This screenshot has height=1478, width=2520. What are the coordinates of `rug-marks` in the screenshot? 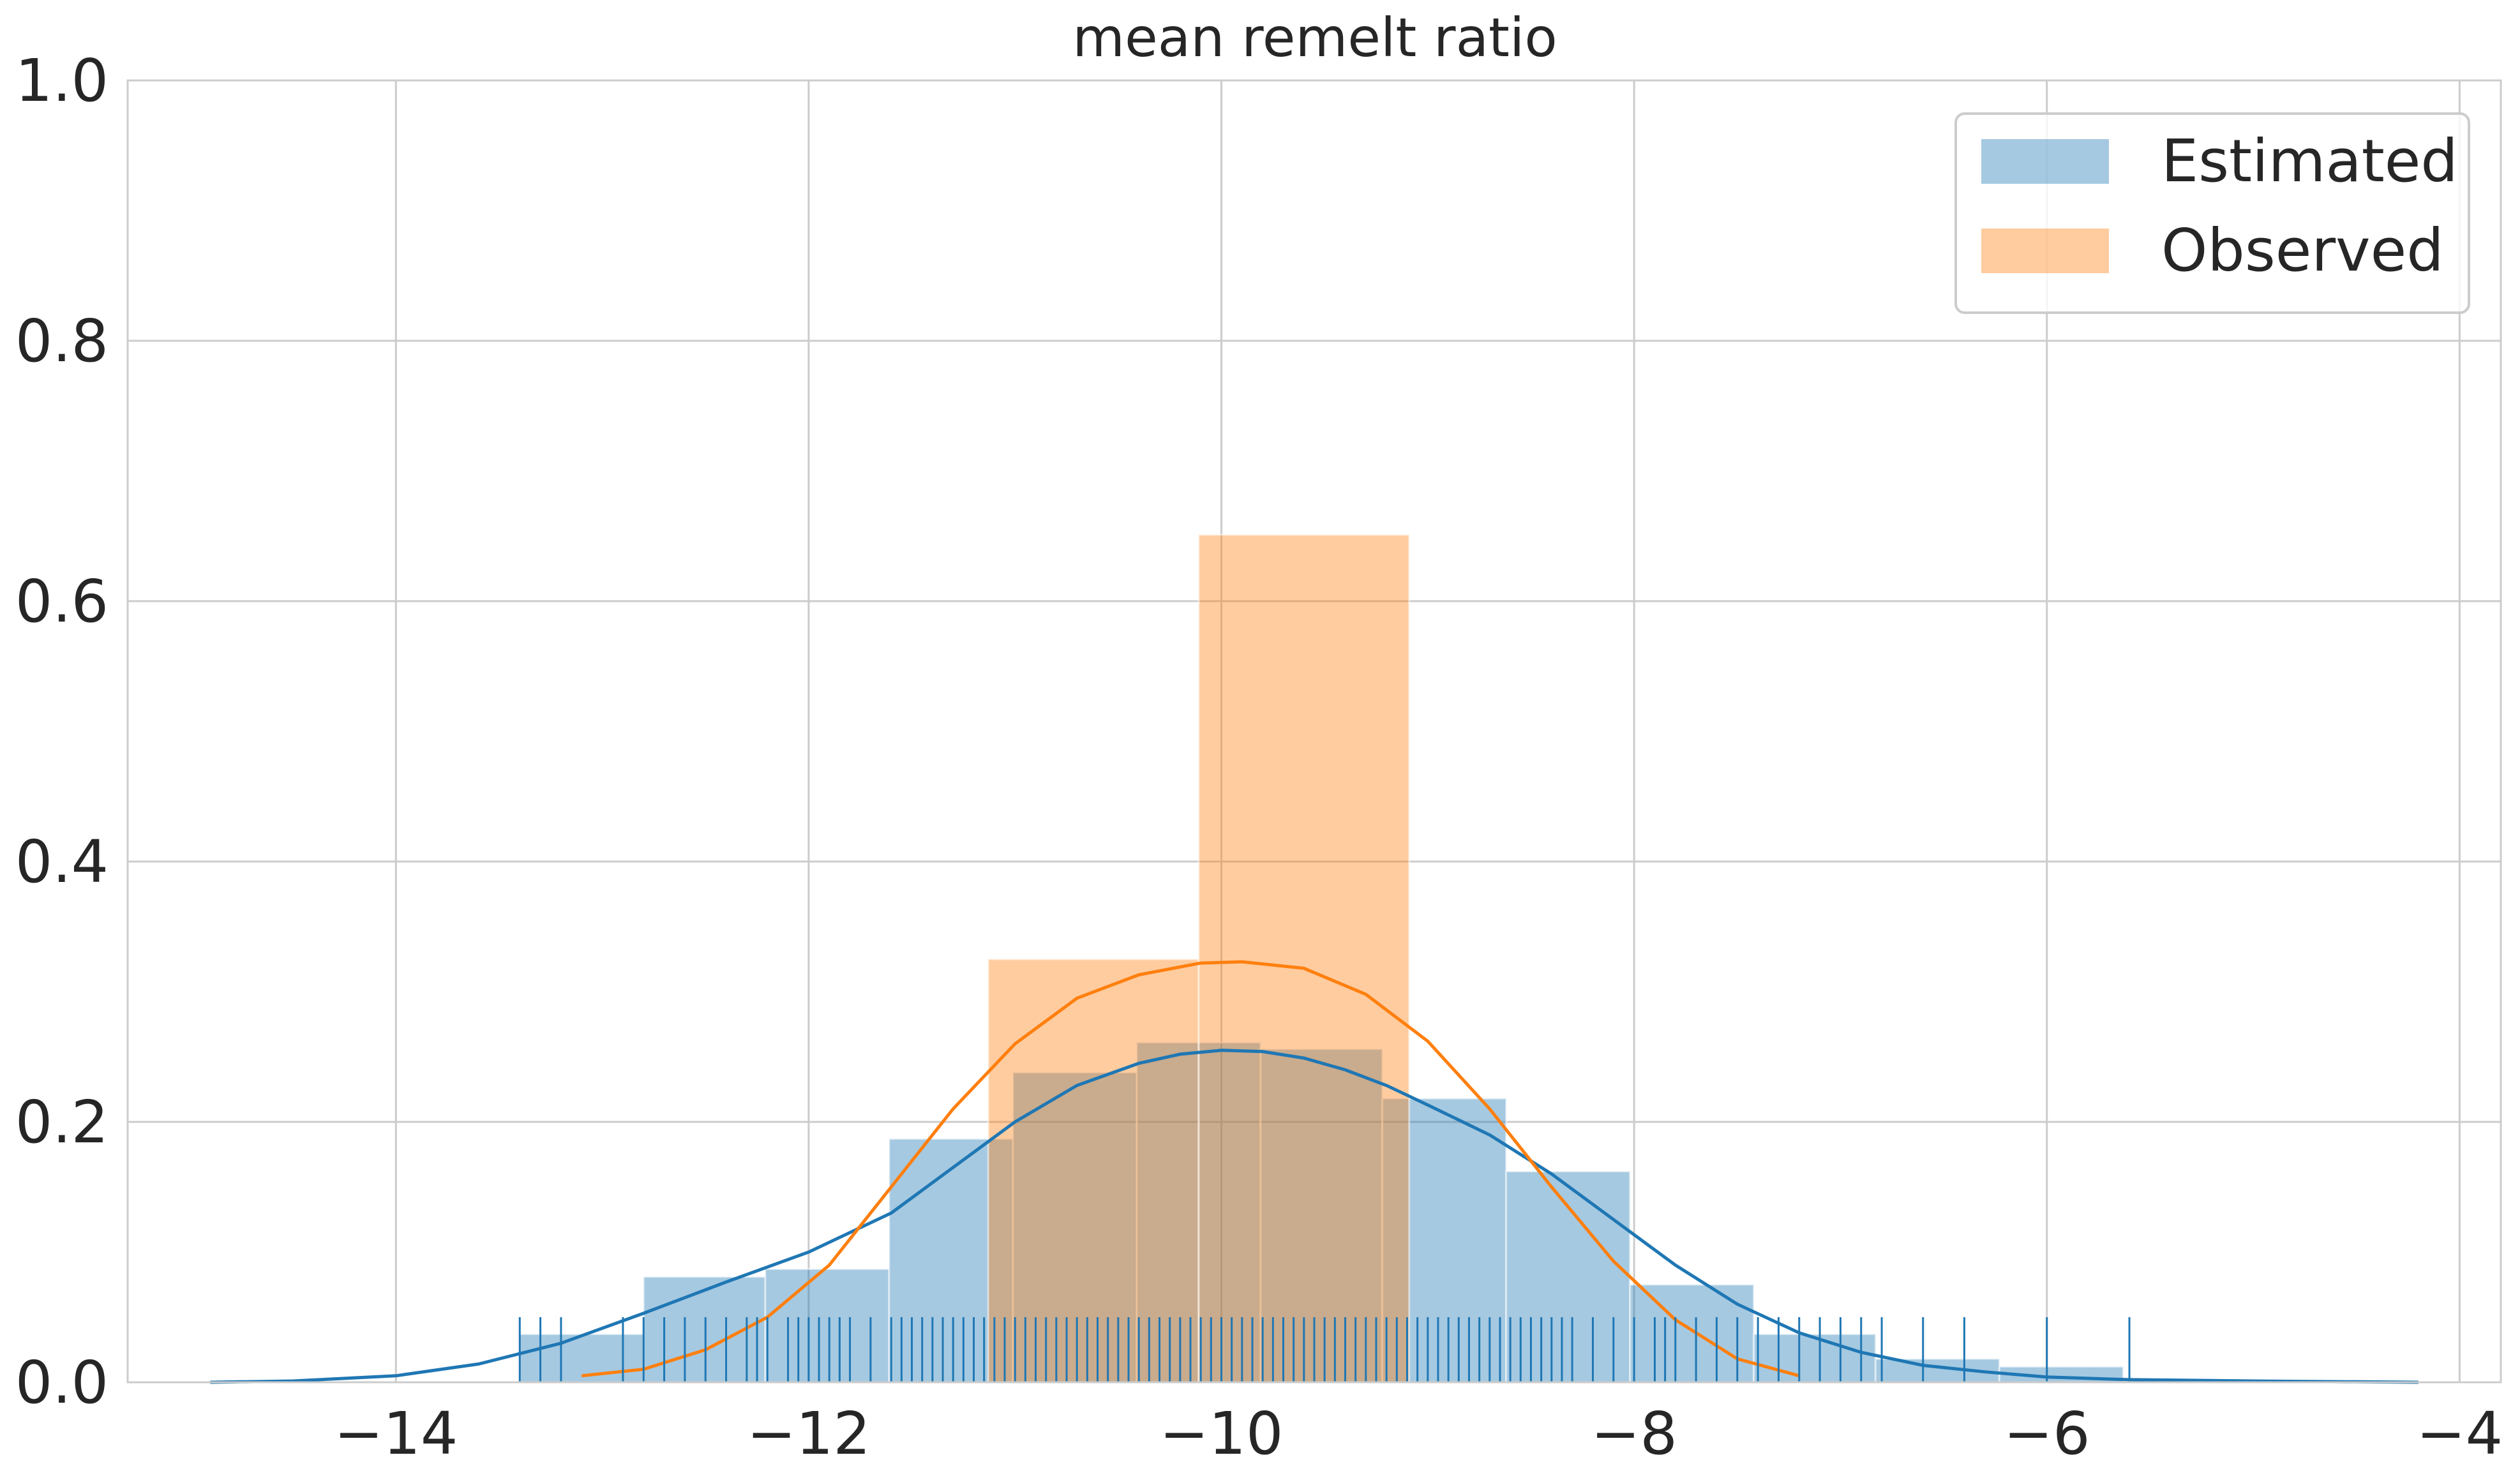 It's located at (1325, 1349).